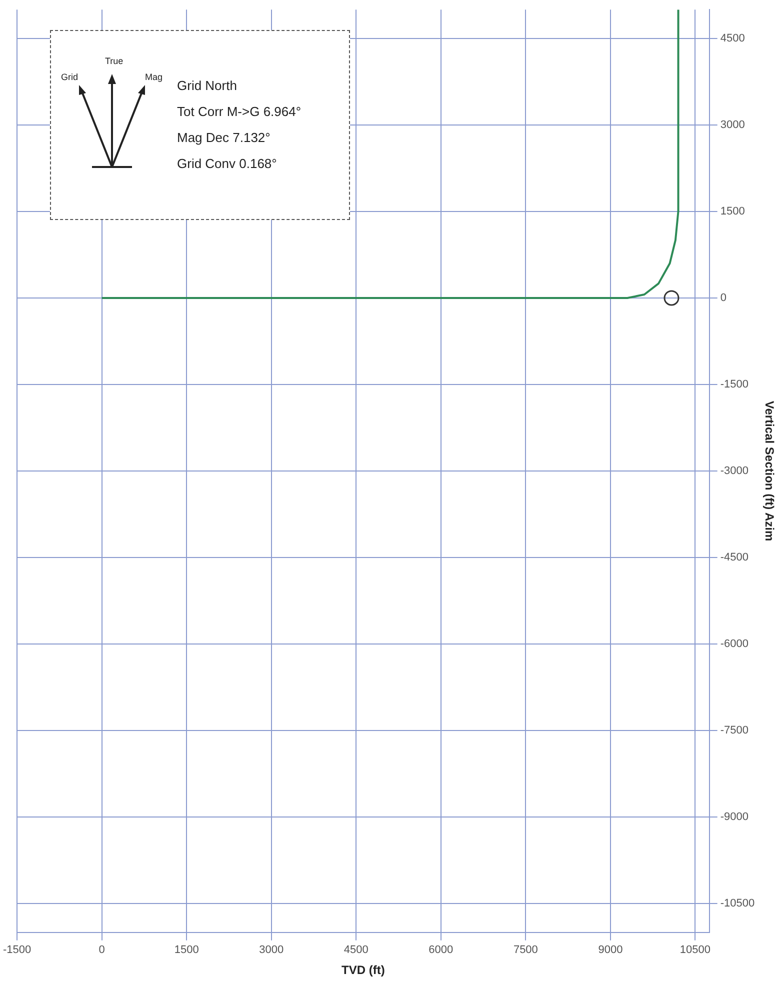  What do you see at coordinates (239, 112) in the screenshot?
I see `annotation: Tot Corr M->G 6.964°` at bounding box center [239, 112].